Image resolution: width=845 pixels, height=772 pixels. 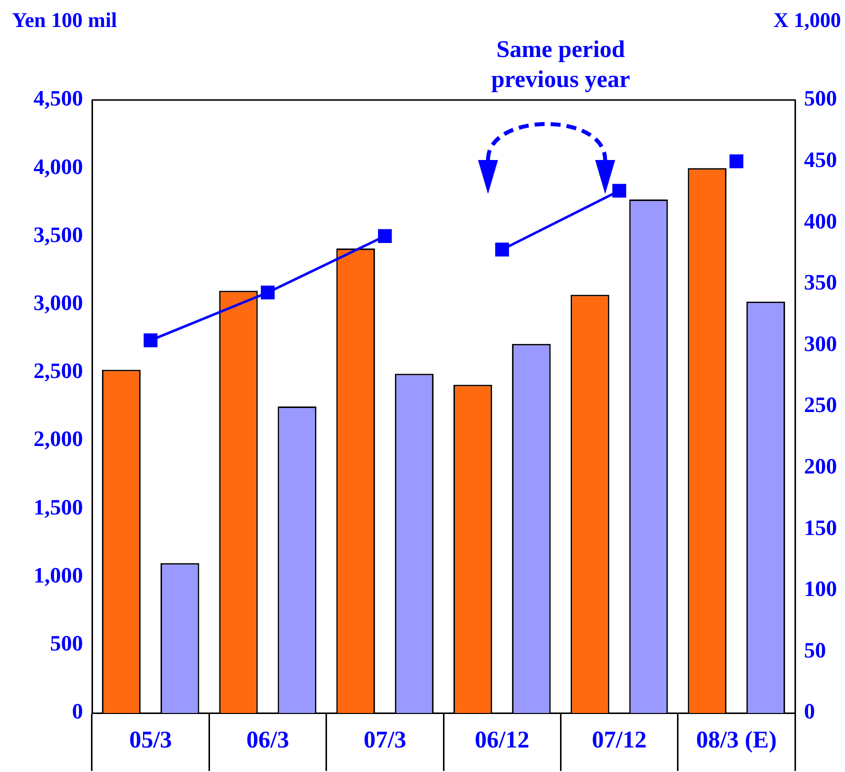 What do you see at coordinates (64, 20) in the screenshot?
I see `y-axis-title: Yen 100 mil` at bounding box center [64, 20].